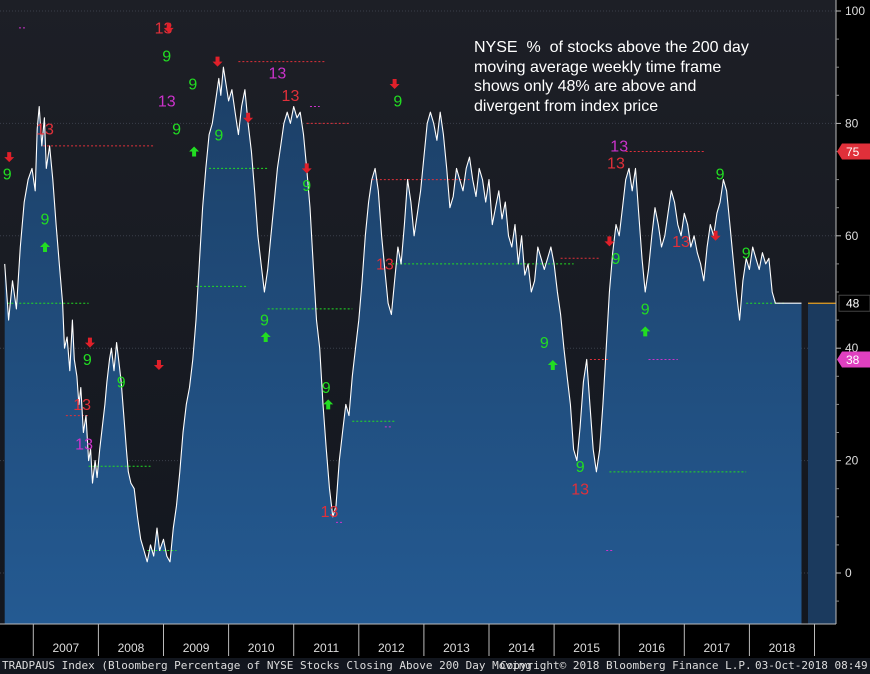 Image resolution: width=870 pixels, height=674 pixels. Describe the element at coordinates (626, 665) in the screenshot. I see `footer-copyright: Copyright© 2018 Bloomberg Finance L.P.` at that location.